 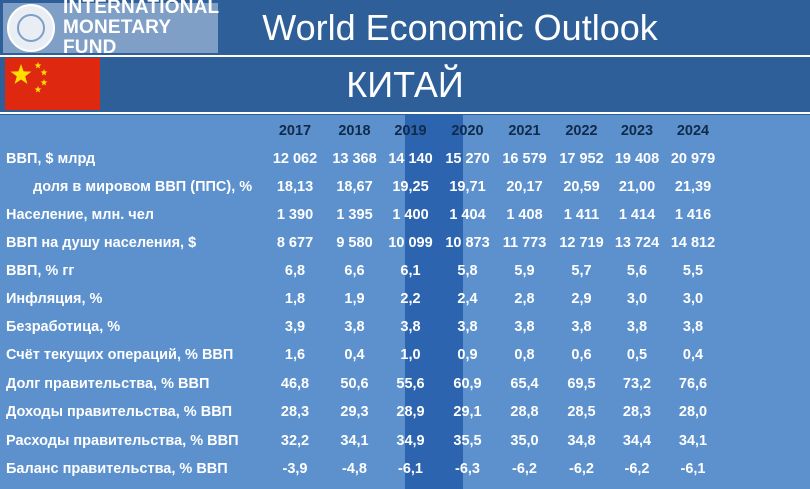 I want to click on china-flag-icon, so click(x=52, y=84).